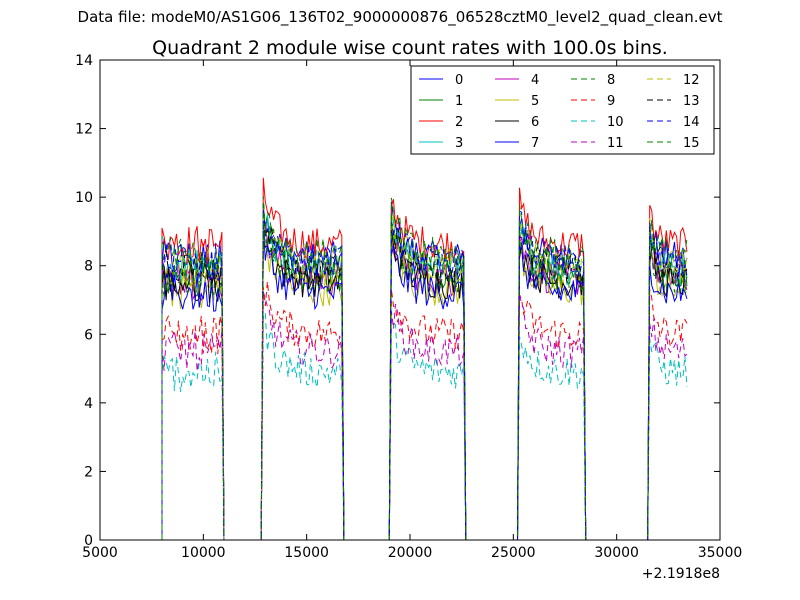 This screenshot has width=800, height=600. What do you see at coordinates (306, 553) in the screenshot?
I see `x-tick-label: 15000` at bounding box center [306, 553].